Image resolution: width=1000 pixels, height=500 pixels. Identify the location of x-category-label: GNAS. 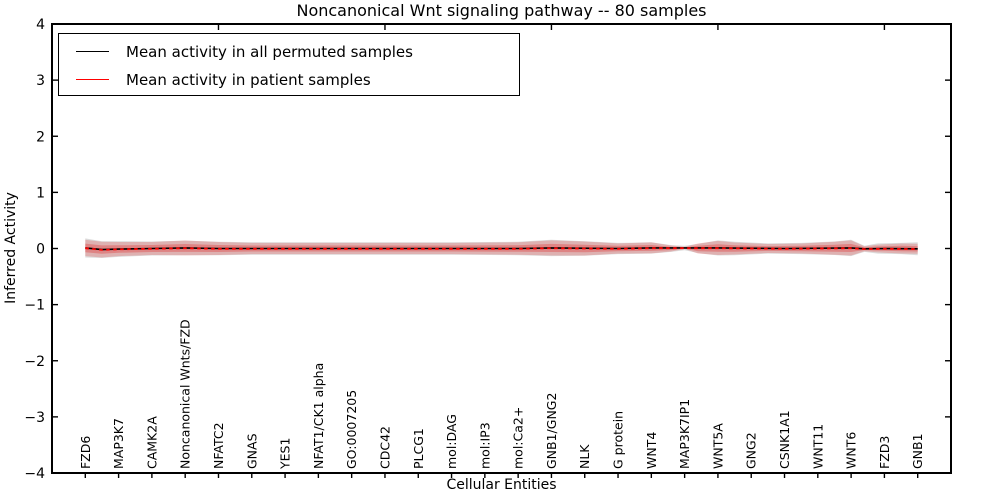
(251, 451).